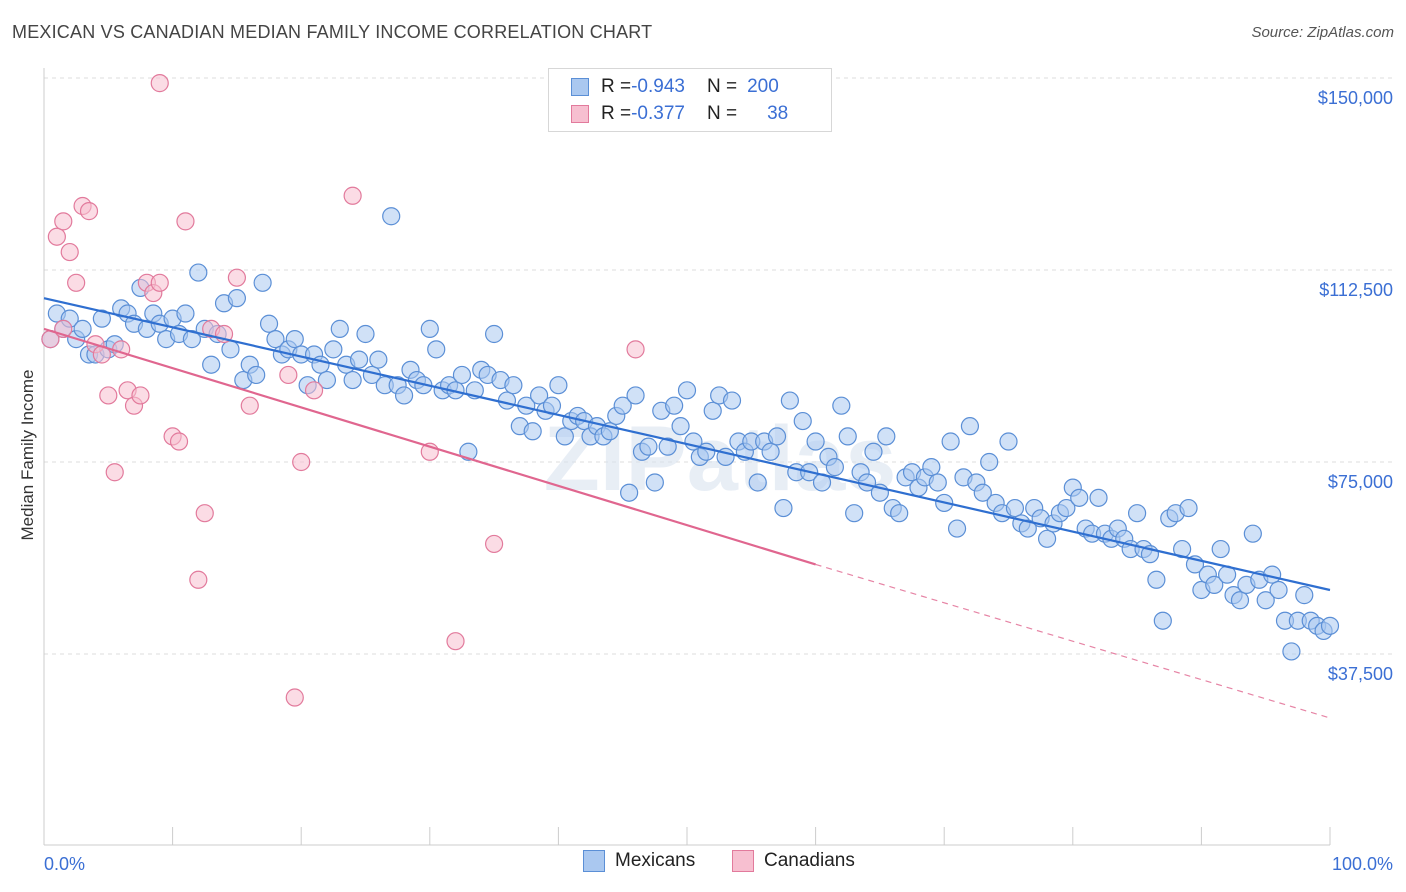  What do you see at coordinates (793, 861) in the screenshot?
I see `legend-item-canadians: Canadians` at bounding box center [793, 861].